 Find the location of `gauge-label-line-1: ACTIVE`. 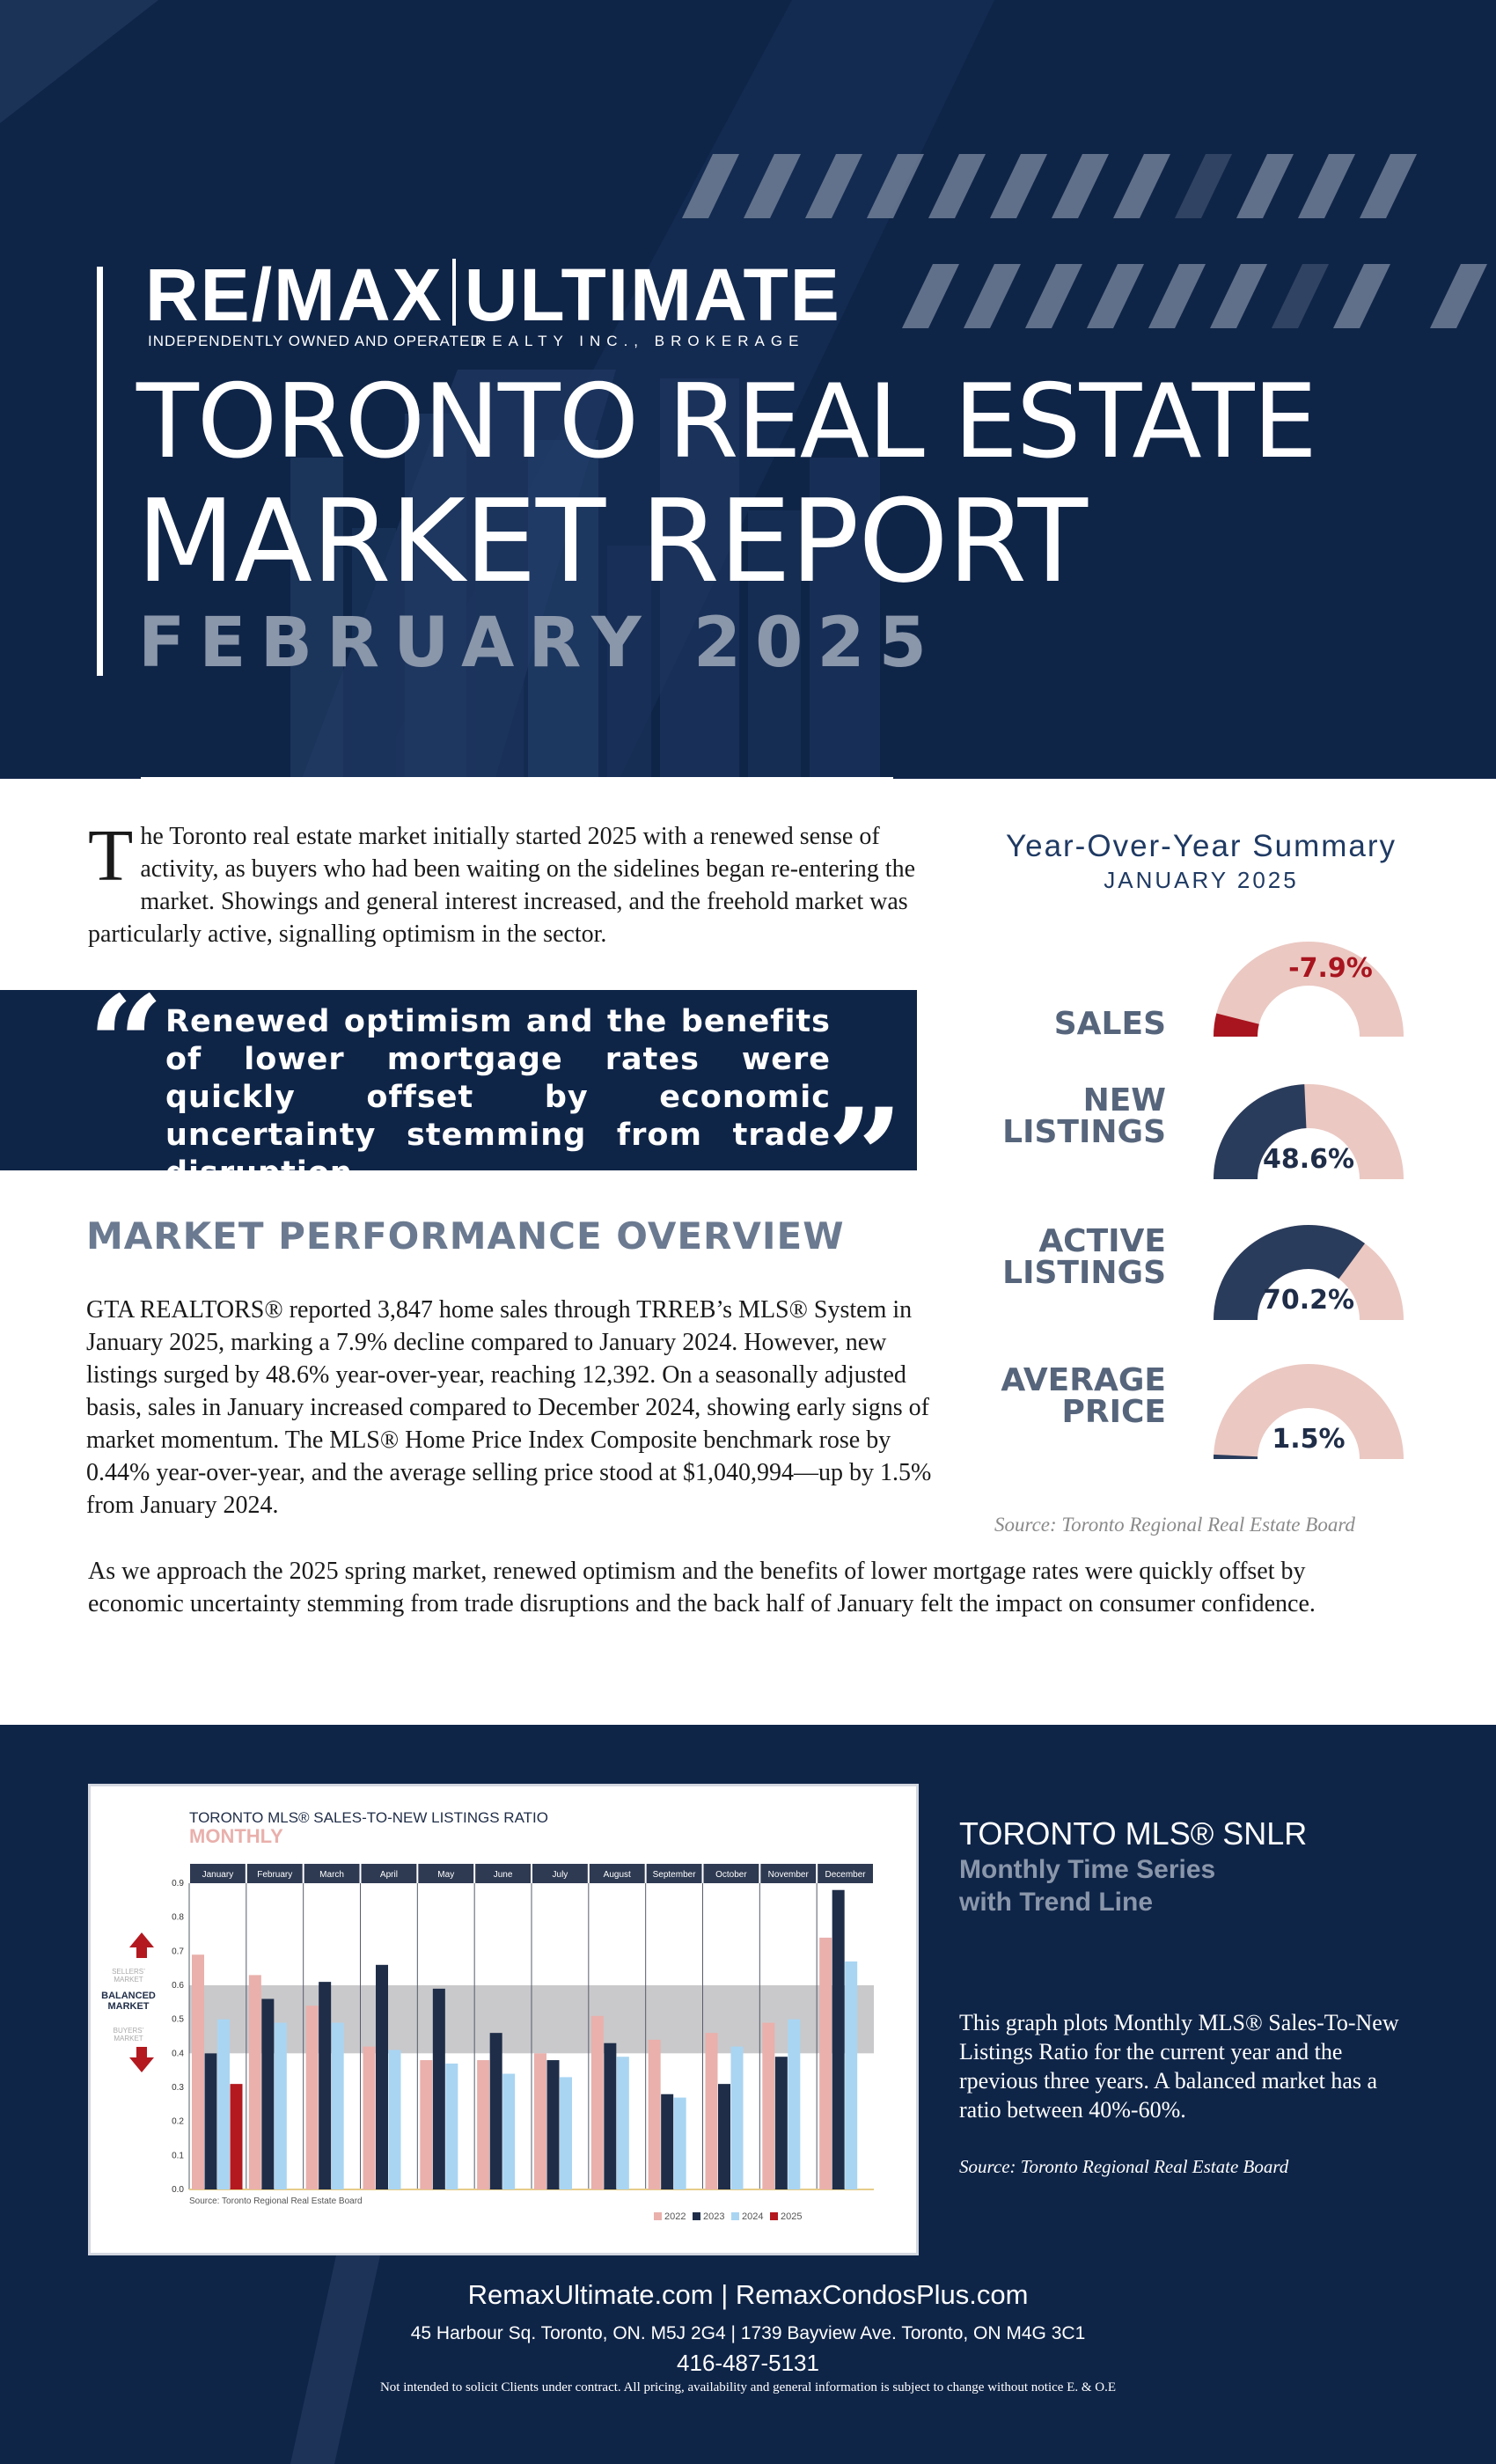

gauge-label-line-1: ACTIVE is located at coordinates (1102, 1241).